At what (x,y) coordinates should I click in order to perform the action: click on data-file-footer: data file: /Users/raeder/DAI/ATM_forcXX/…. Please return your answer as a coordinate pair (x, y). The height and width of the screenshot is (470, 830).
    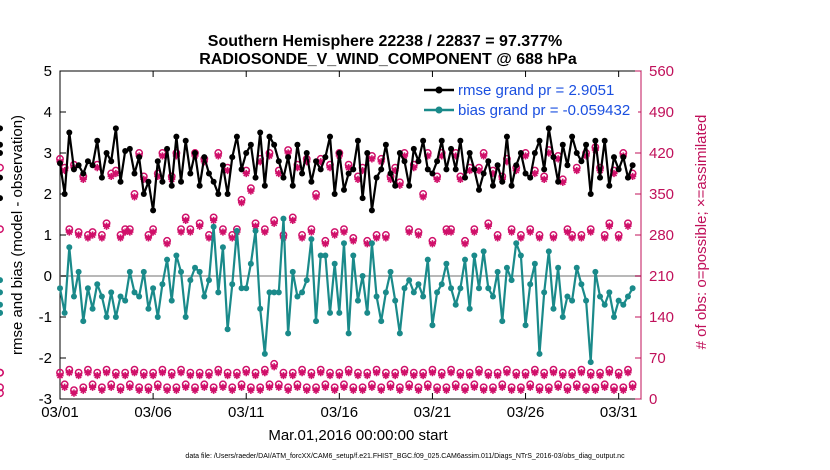
    Looking at the image, I should click on (405, 456).